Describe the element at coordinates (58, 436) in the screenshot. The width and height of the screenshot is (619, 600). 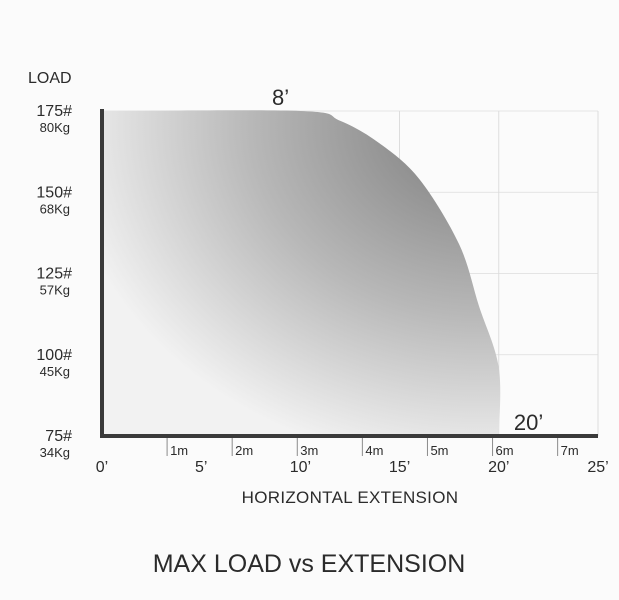
I see `y-tick-label: 75#` at that location.